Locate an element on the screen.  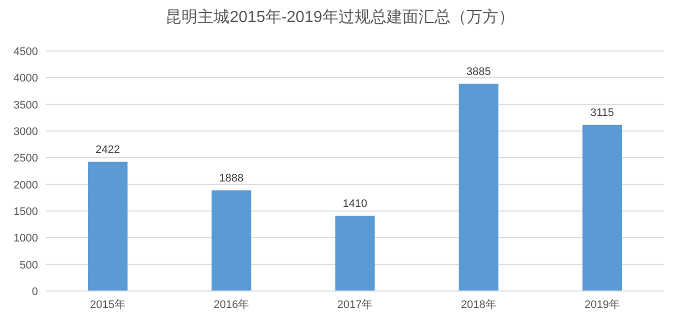
y-tick-label: 0 is located at coordinates (35, 292).